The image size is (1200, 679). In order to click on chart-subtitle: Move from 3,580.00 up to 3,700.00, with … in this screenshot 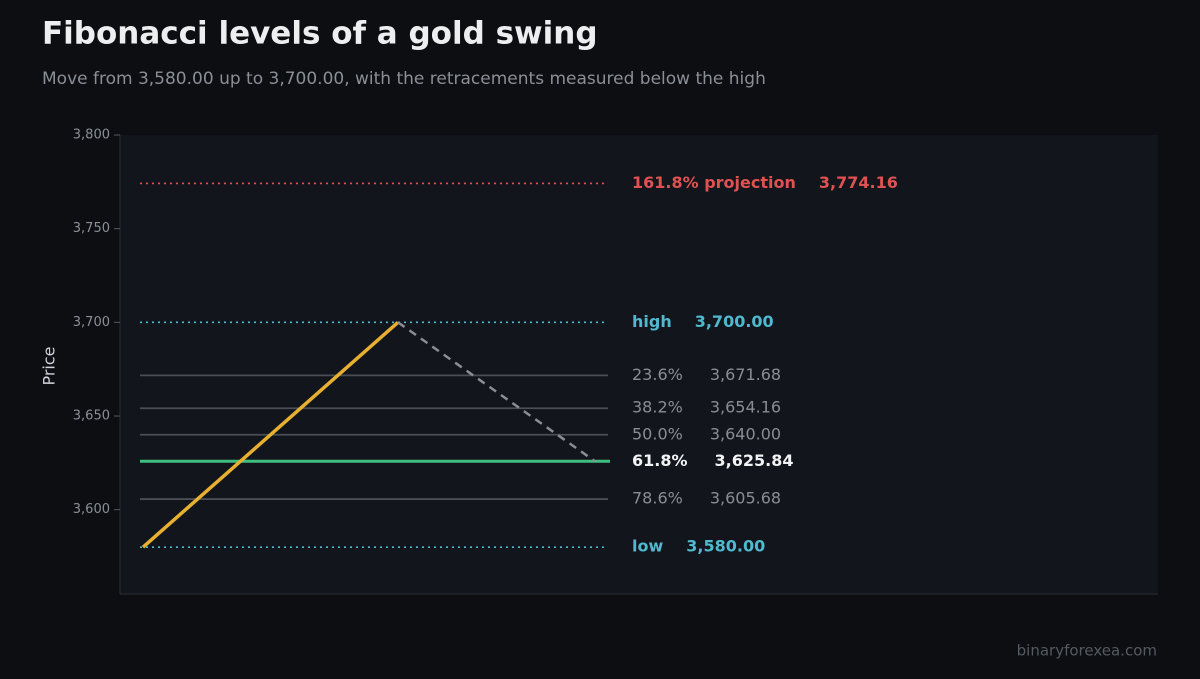, I will do `click(404, 79)`.